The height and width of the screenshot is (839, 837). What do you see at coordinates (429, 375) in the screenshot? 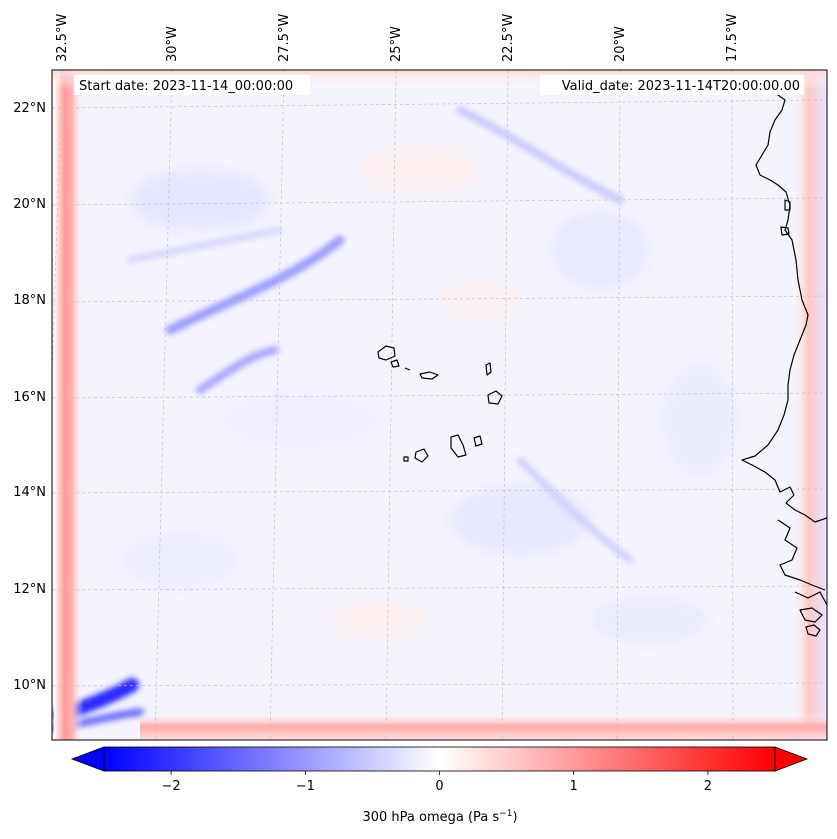
I see `island-sao-nicolau` at bounding box center [429, 375].